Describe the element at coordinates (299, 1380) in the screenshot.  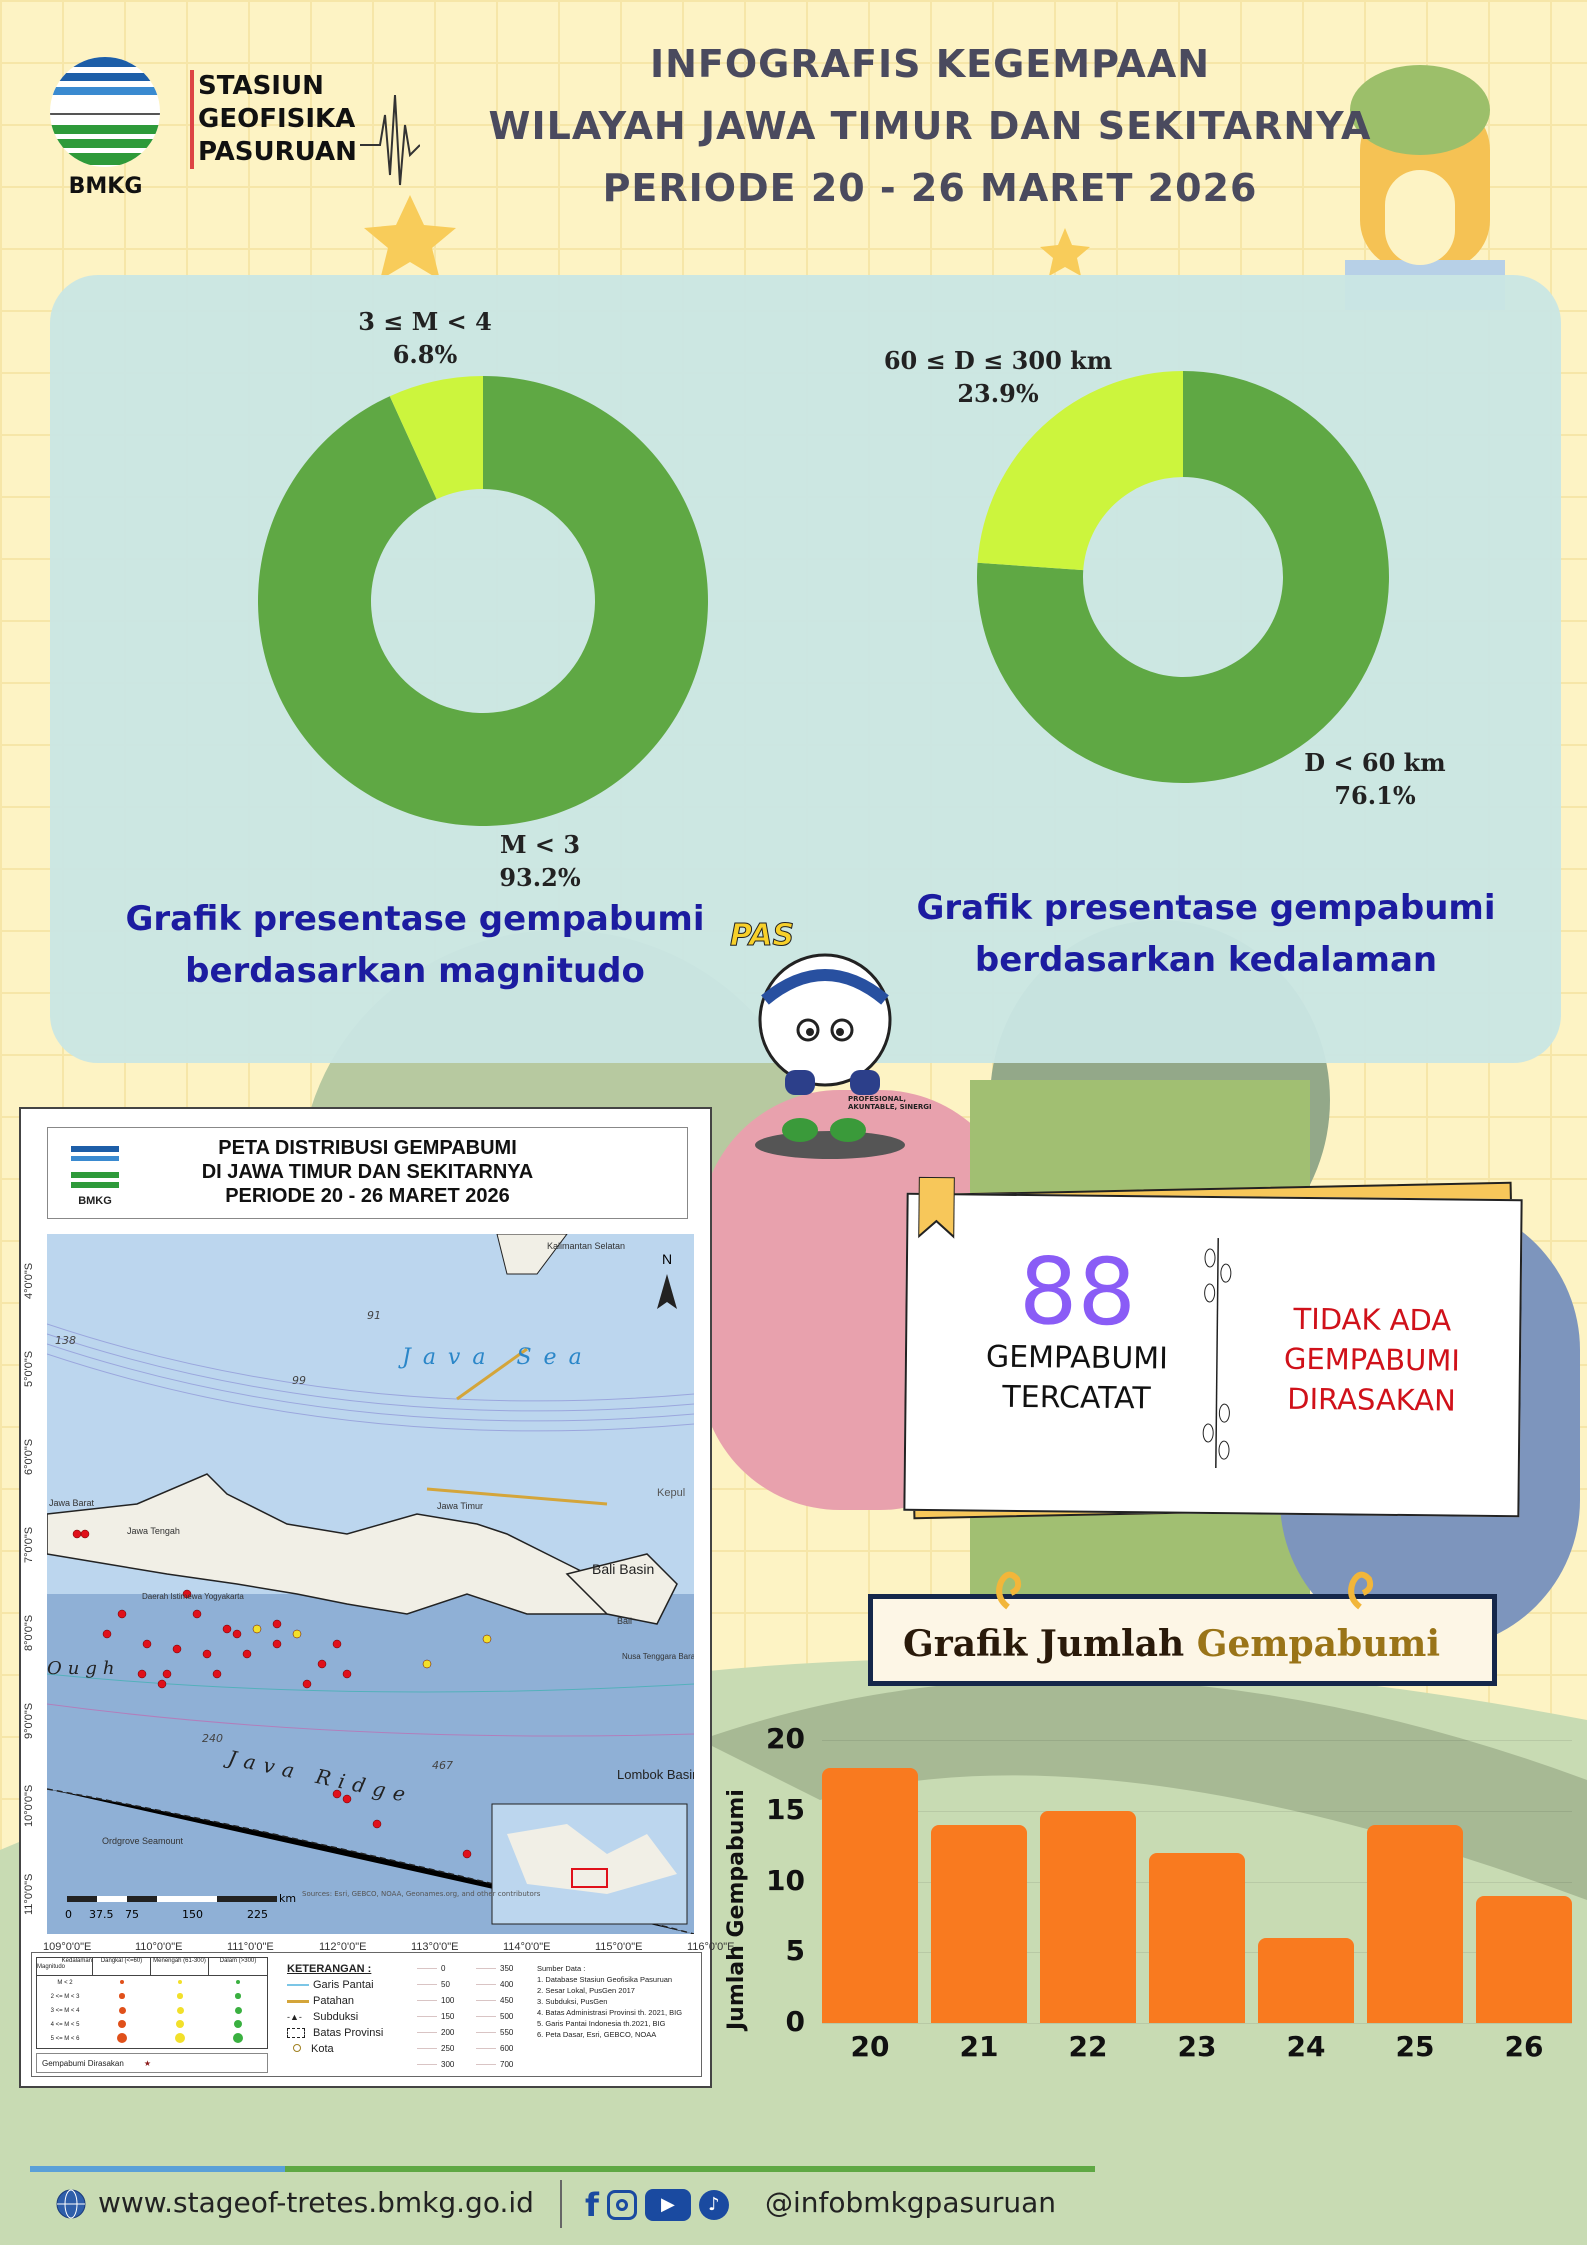
I see `contour-label: 99` at that location.